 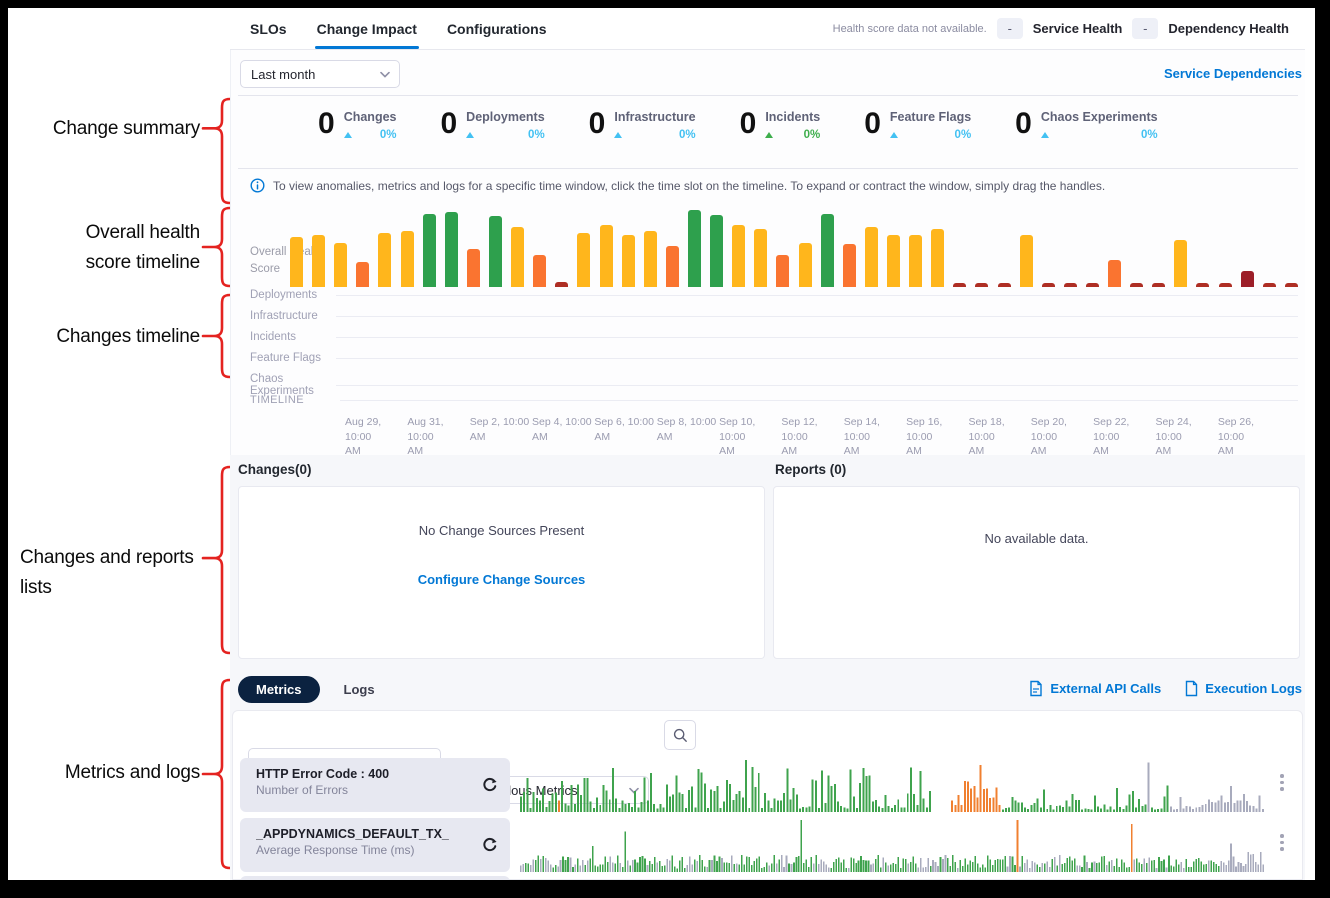 I want to click on service-dependencies-link: Service Dependencies, so click(x=1232, y=73).